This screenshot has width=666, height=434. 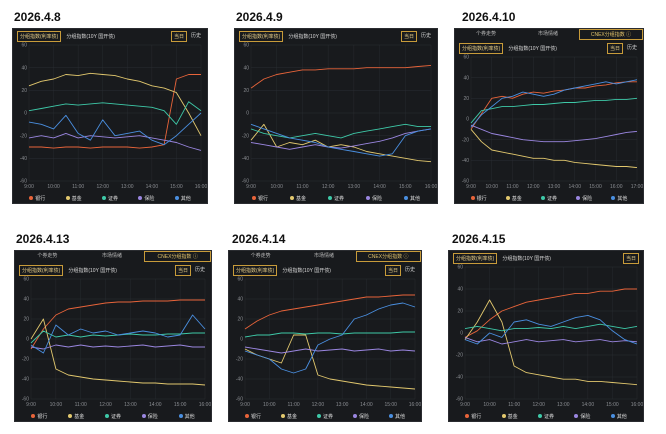 I want to click on y-tick-label: -40, so click(x=459, y=378).